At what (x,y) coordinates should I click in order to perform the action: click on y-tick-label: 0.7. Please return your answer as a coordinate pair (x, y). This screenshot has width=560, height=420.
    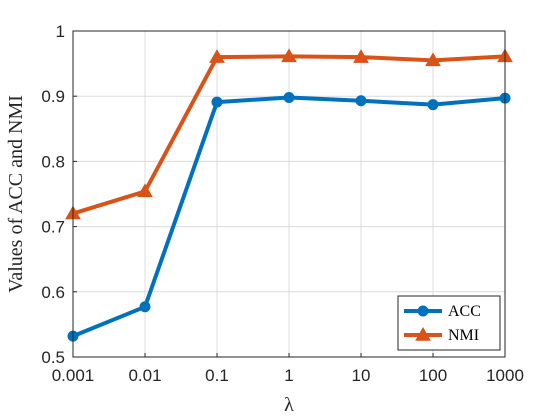
    Looking at the image, I should click on (53, 227).